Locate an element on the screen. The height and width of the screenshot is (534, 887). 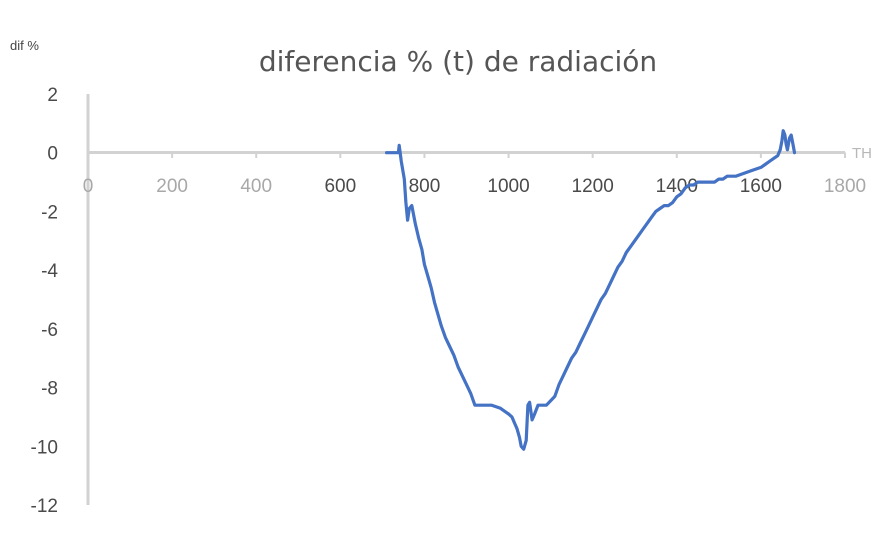
x-tick-label: 1200 is located at coordinates (593, 186).